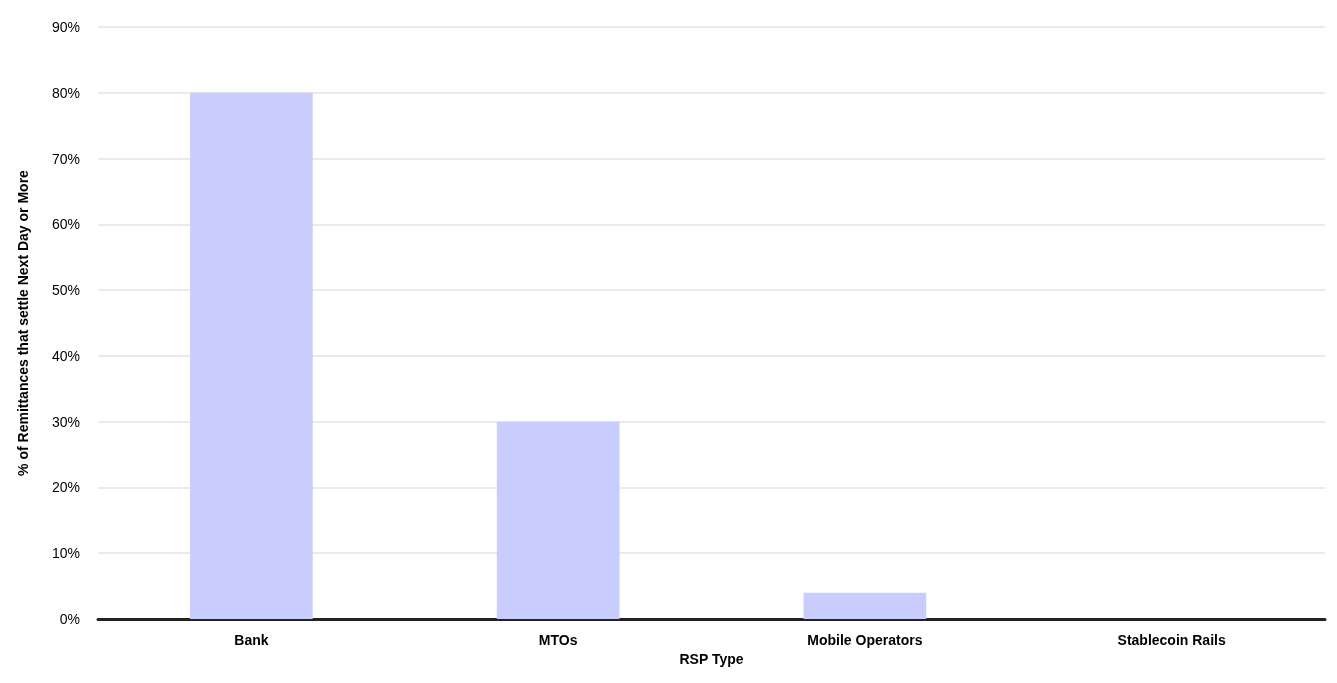 The width and height of the screenshot is (1337, 683). What do you see at coordinates (65, 92) in the screenshot?
I see `y-tick-label: 80%` at bounding box center [65, 92].